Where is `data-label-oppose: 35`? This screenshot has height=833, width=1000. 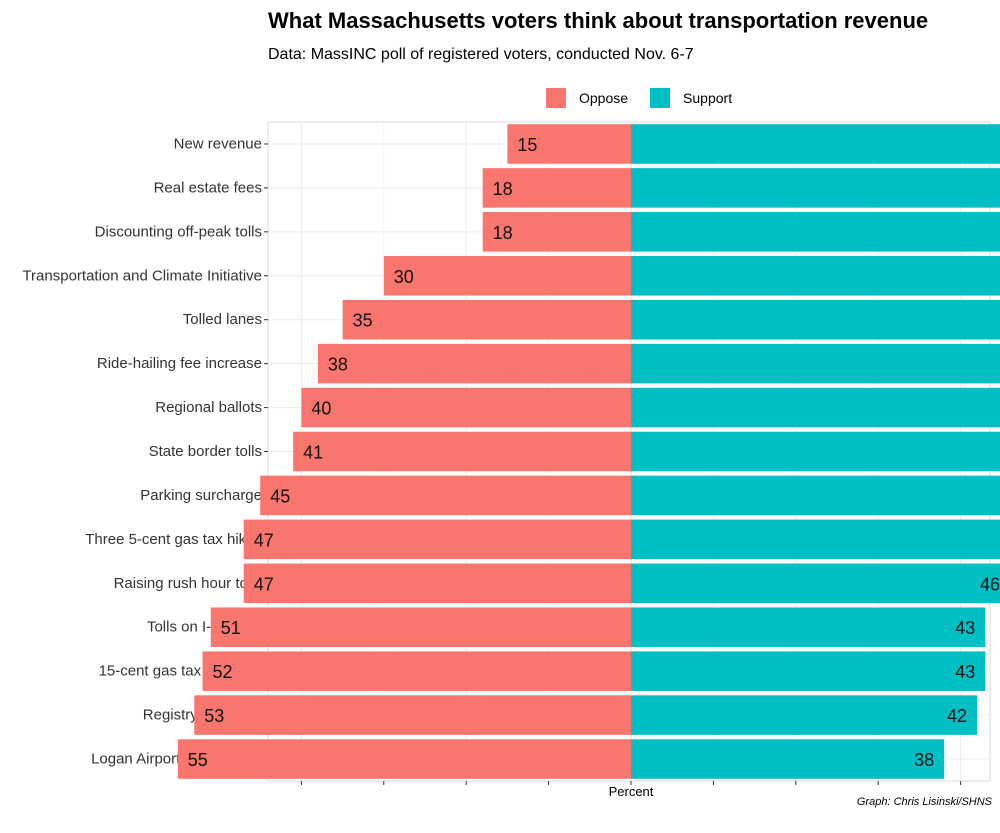
data-label-oppose: 35 is located at coordinates (363, 321).